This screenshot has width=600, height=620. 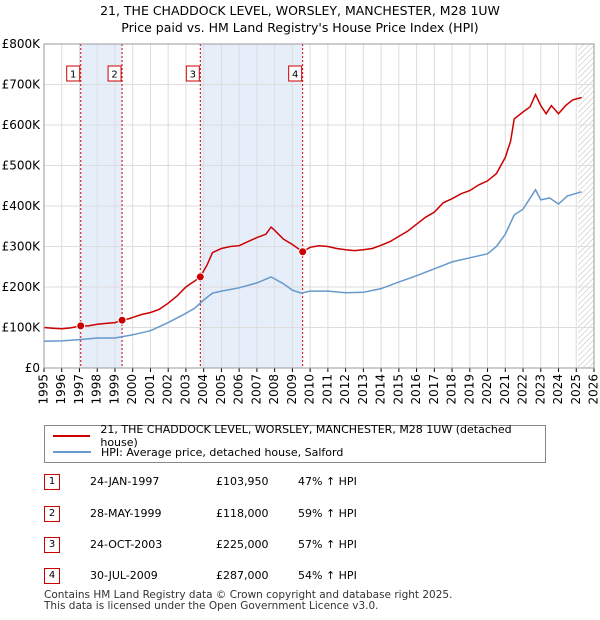 I want to click on sale-number-badge: 2, so click(x=52, y=514).